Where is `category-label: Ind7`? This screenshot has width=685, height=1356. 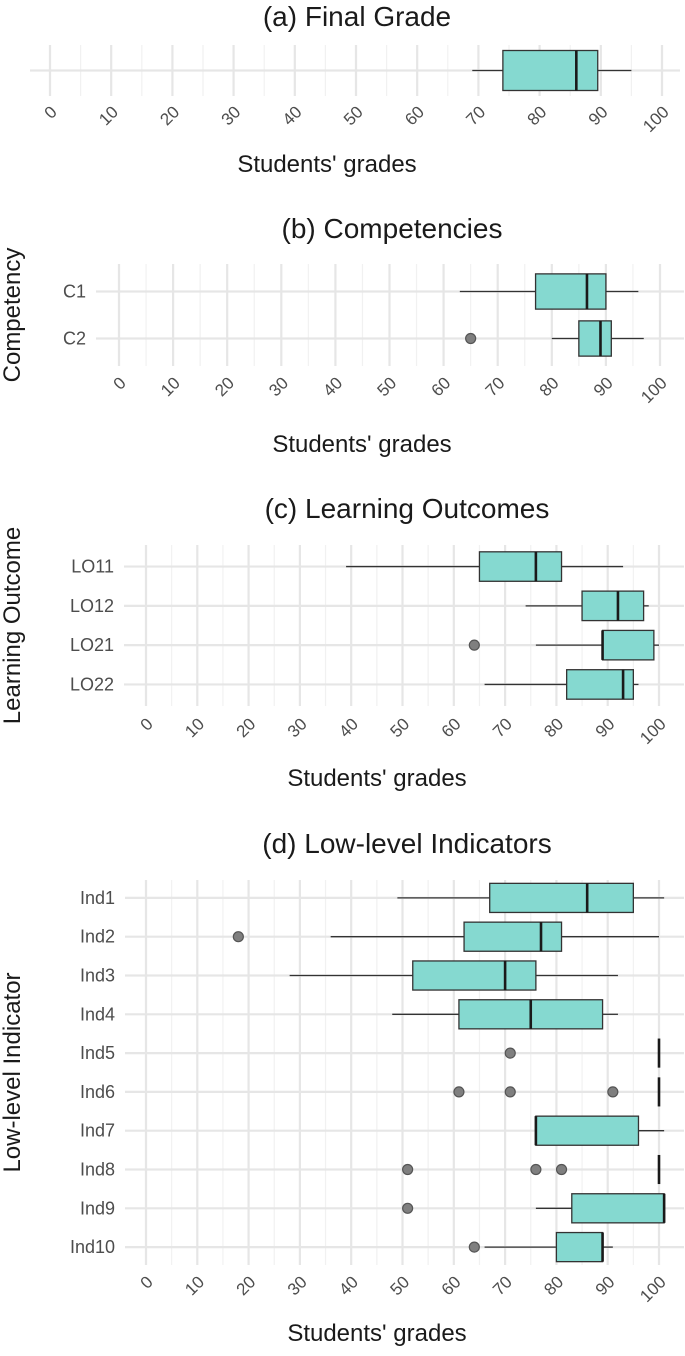 category-label: Ind7 is located at coordinates (97, 1131).